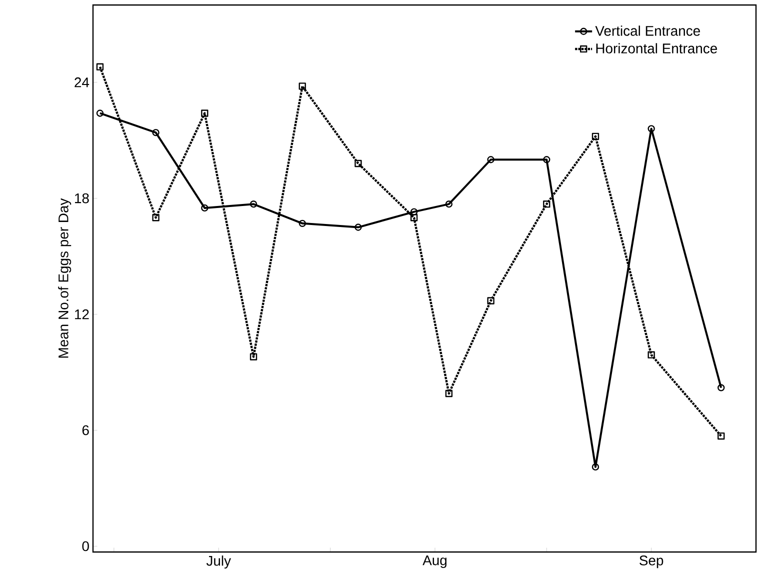 This screenshot has width=761, height=588. What do you see at coordinates (657, 48) in the screenshot?
I see `legend-label: Horizontal Entrance` at bounding box center [657, 48].